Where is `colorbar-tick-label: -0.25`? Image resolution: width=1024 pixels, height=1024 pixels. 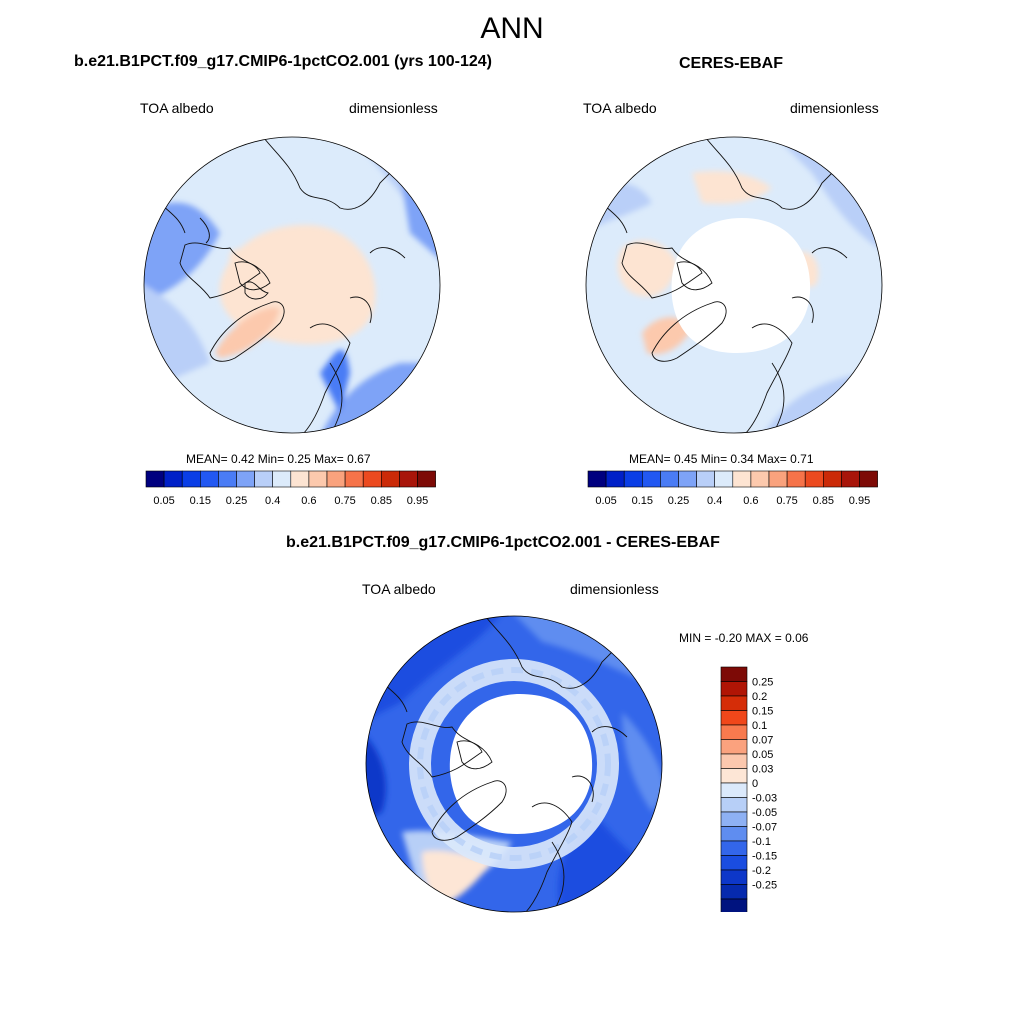
colorbar-tick-label: -0.25 is located at coordinates (764, 886).